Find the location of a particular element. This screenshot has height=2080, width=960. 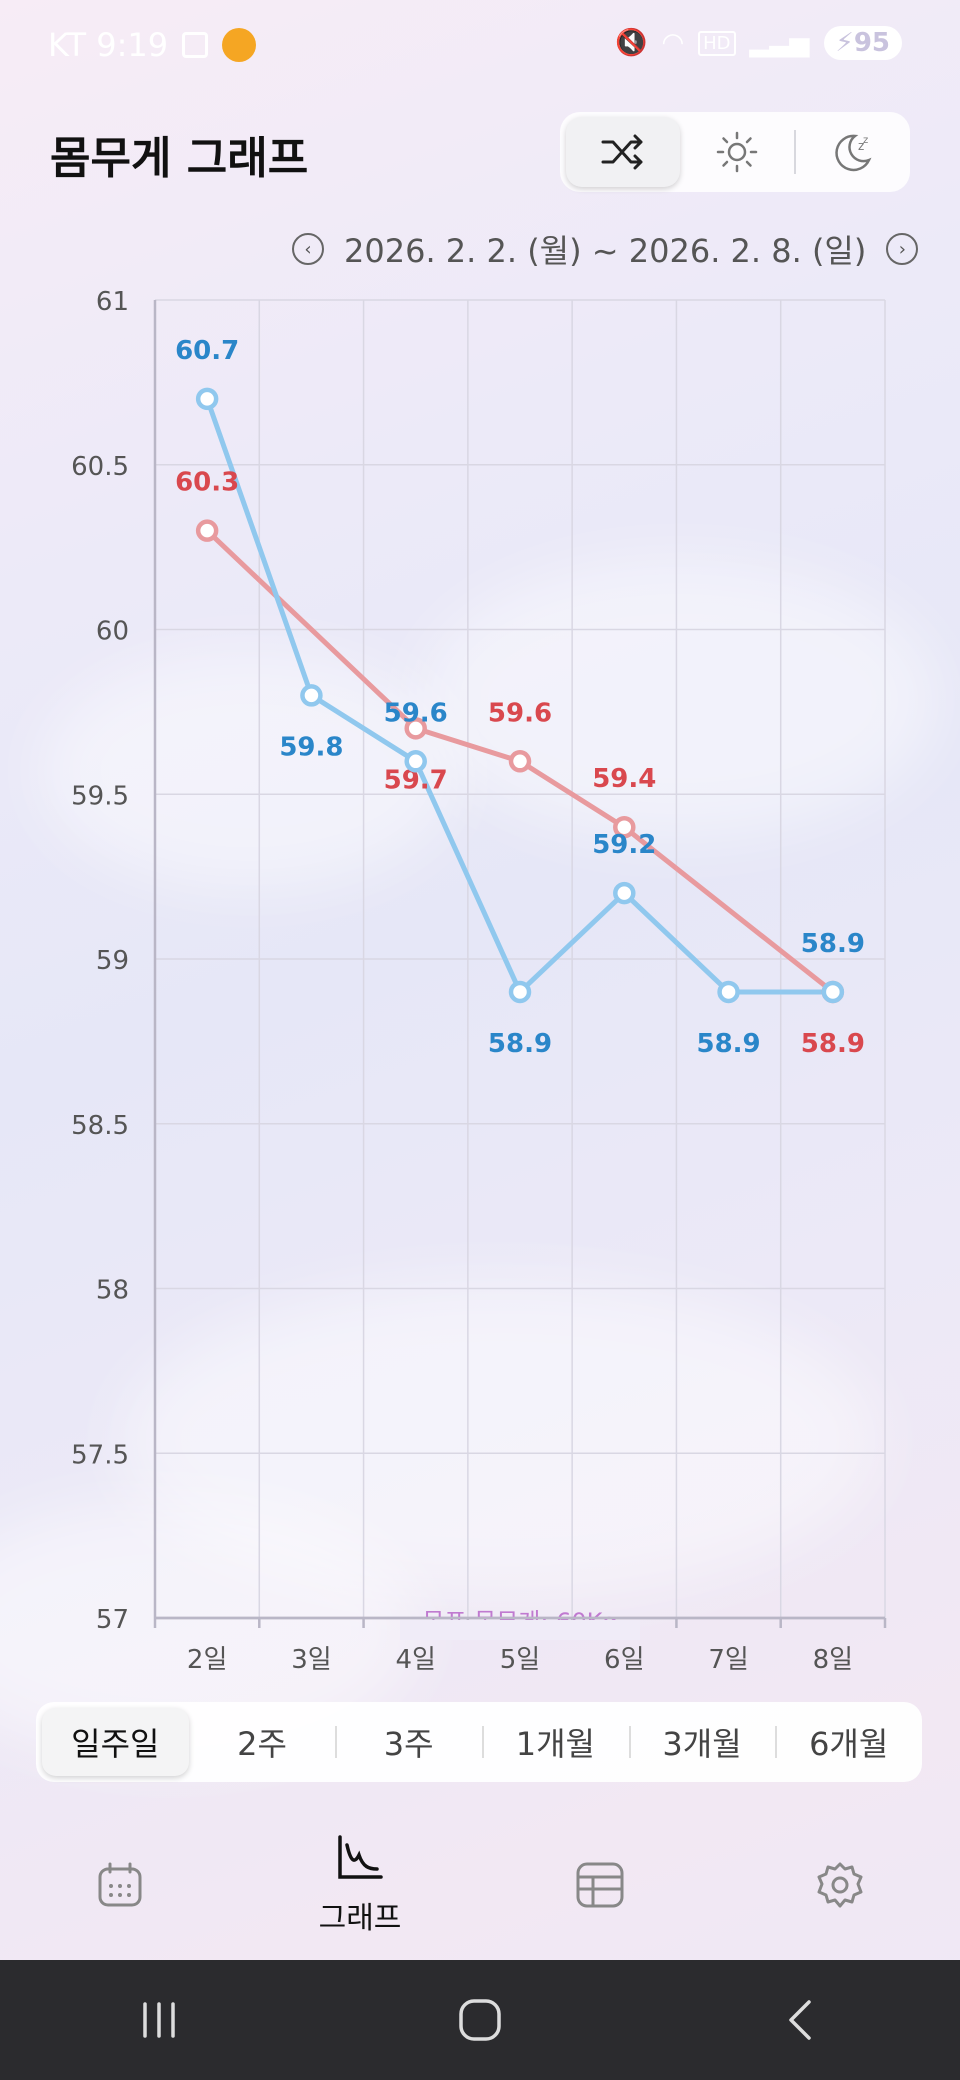

mode-divider is located at coordinates (795, 152).